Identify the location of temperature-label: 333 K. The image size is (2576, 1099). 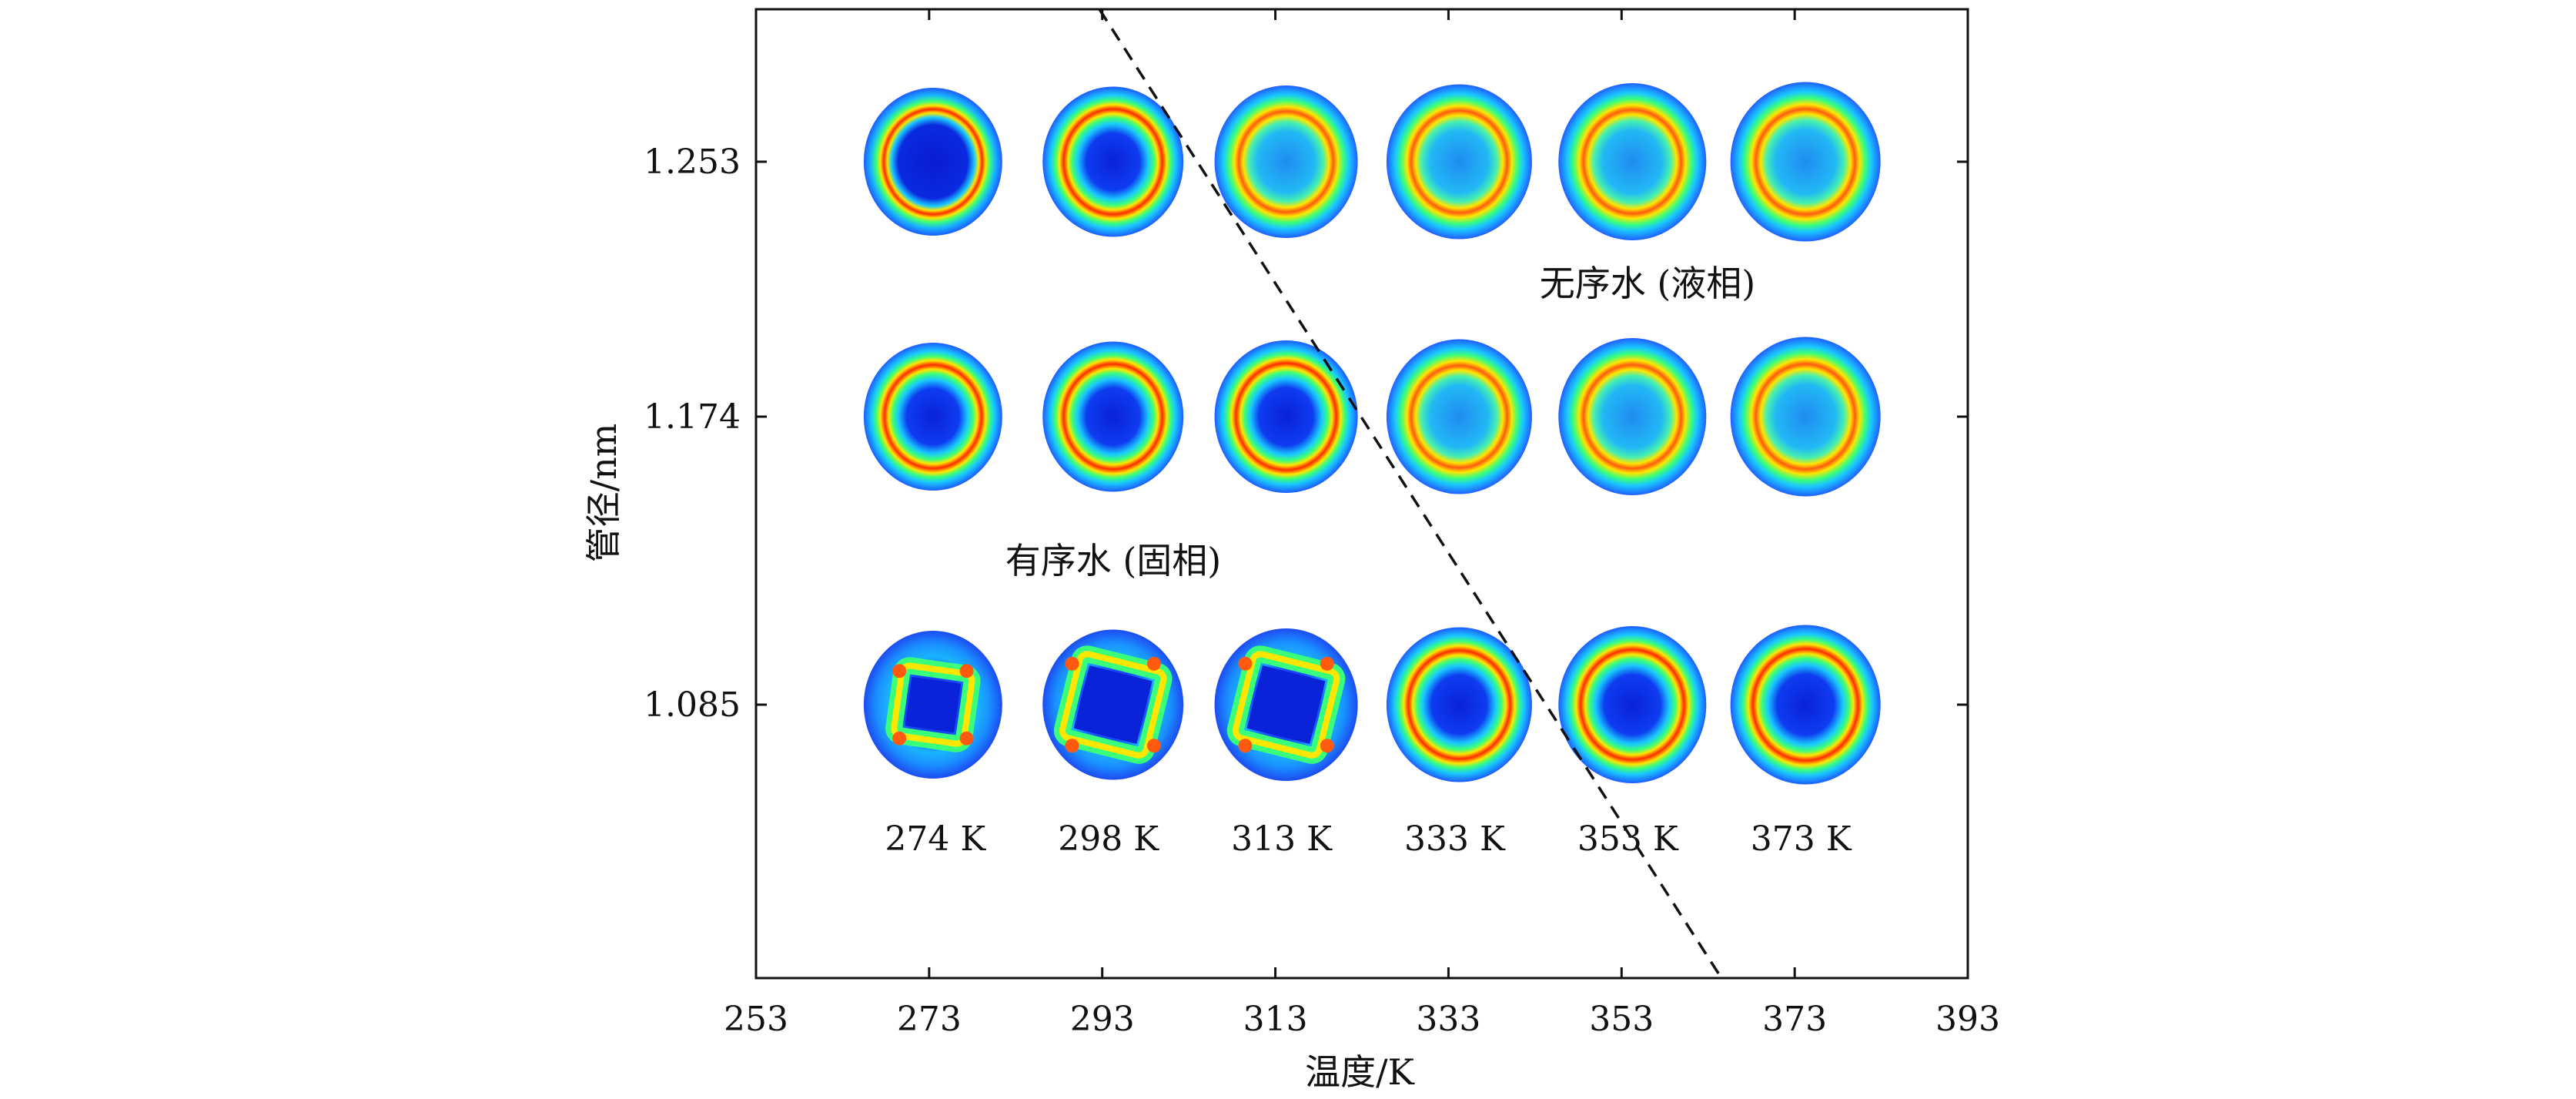
(1455, 839).